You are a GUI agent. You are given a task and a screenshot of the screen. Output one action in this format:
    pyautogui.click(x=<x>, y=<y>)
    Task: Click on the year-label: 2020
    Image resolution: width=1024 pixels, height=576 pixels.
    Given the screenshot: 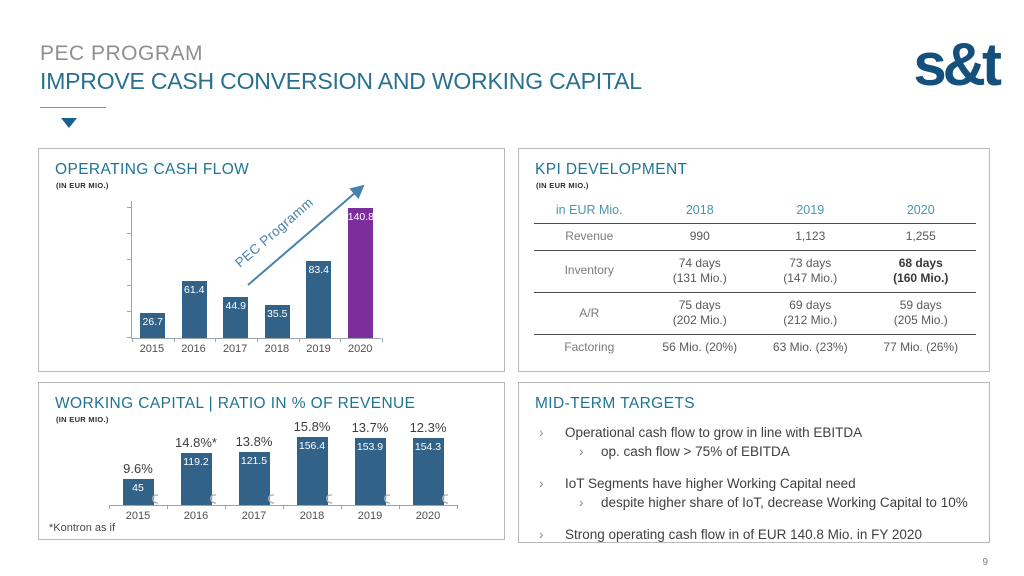 What is the action you would take?
    pyautogui.click(x=360, y=349)
    